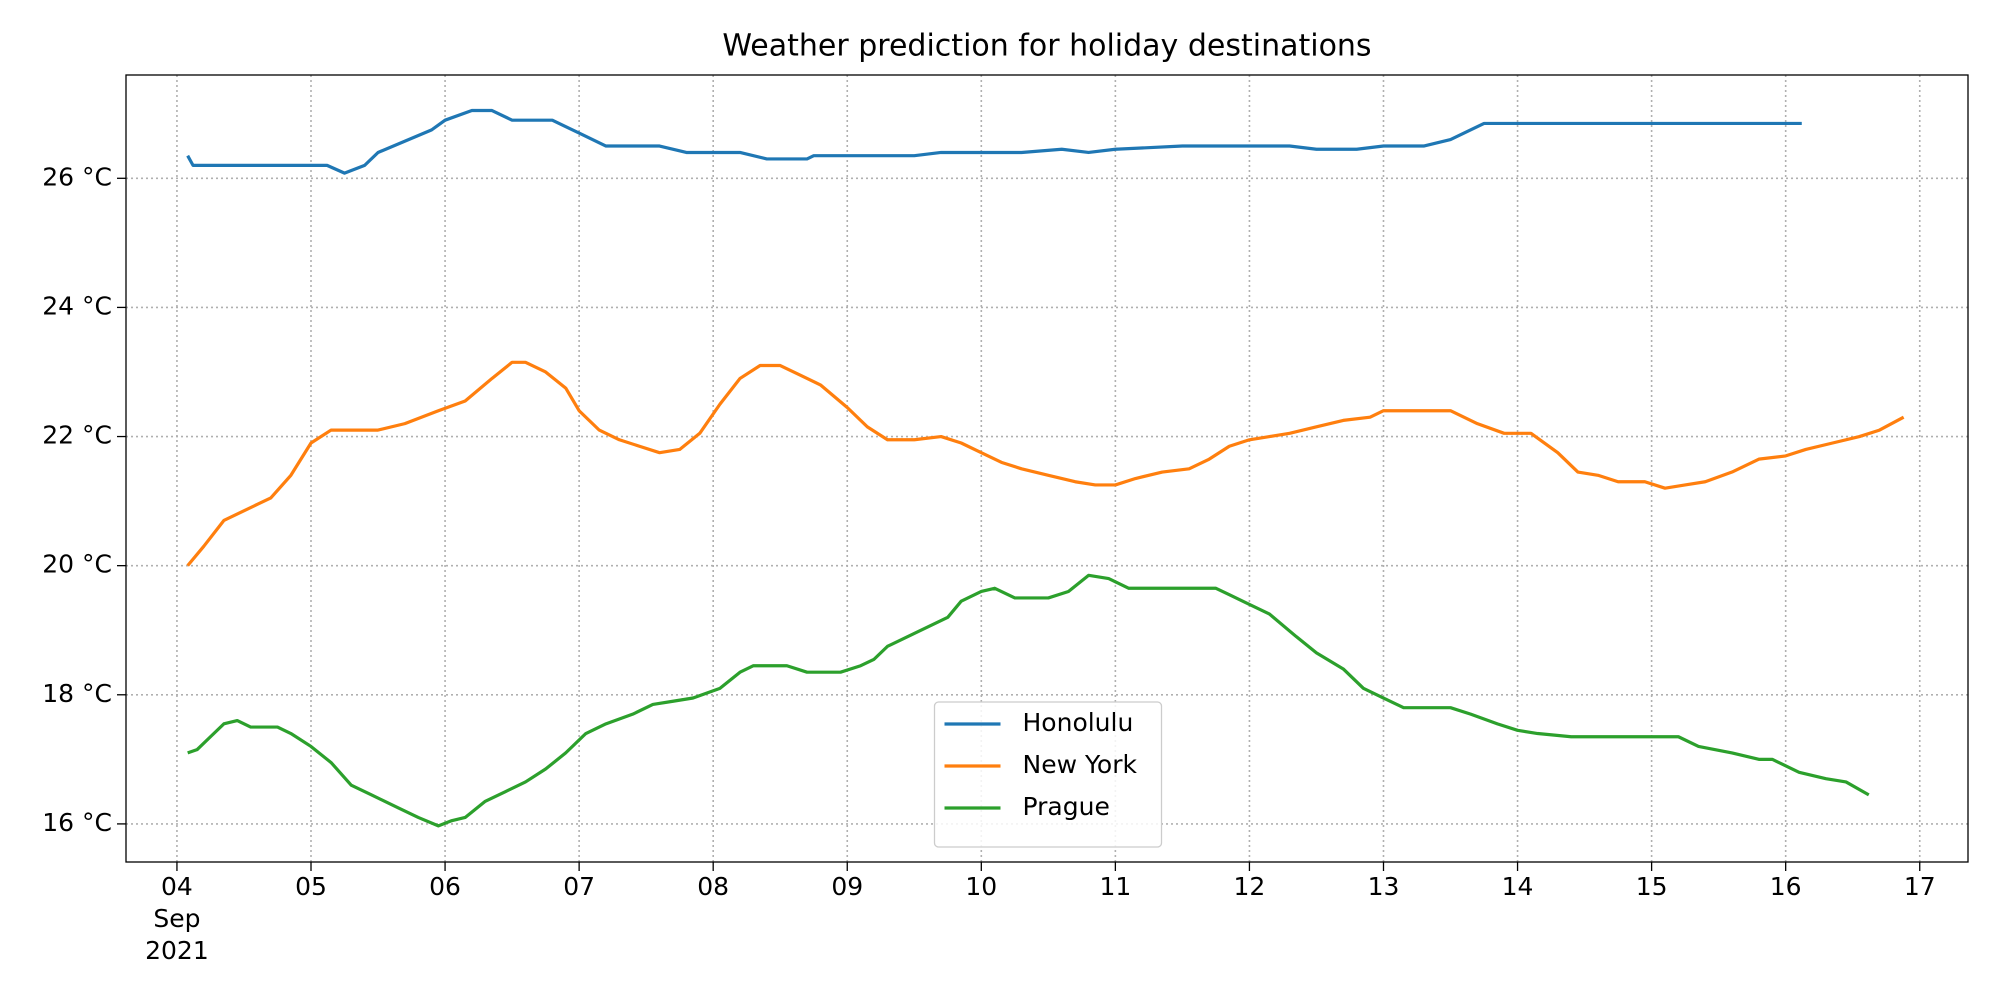 Image resolution: width=2000 pixels, height=1000 pixels. What do you see at coordinates (1786, 886) in the screenshot?
I see `x-tick-label: 16` at bounding box center [1786, 886].